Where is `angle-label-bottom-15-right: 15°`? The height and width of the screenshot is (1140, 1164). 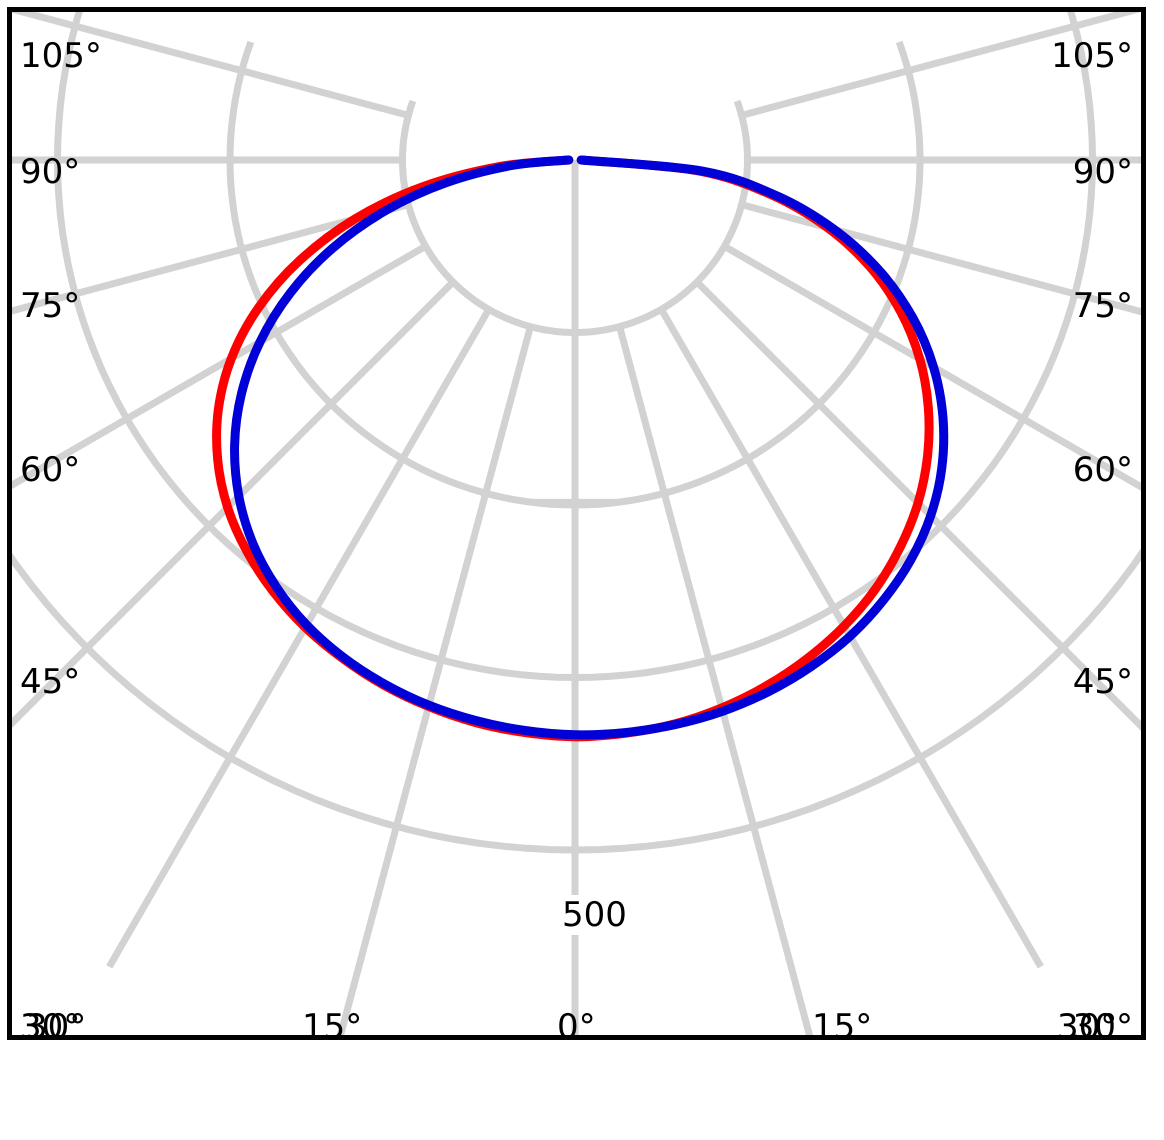
angle-label-bottom-15-right: 15° is located at coordinates (842, 1023).